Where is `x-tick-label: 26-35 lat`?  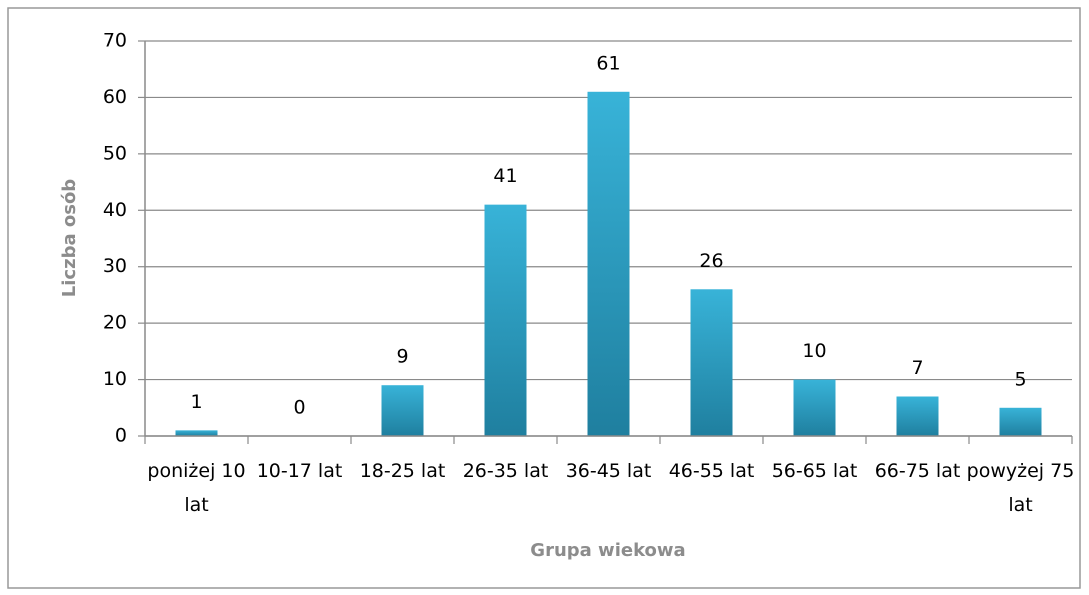 x-tick-label: 26-35 lat is located at coordinates (505, 471).